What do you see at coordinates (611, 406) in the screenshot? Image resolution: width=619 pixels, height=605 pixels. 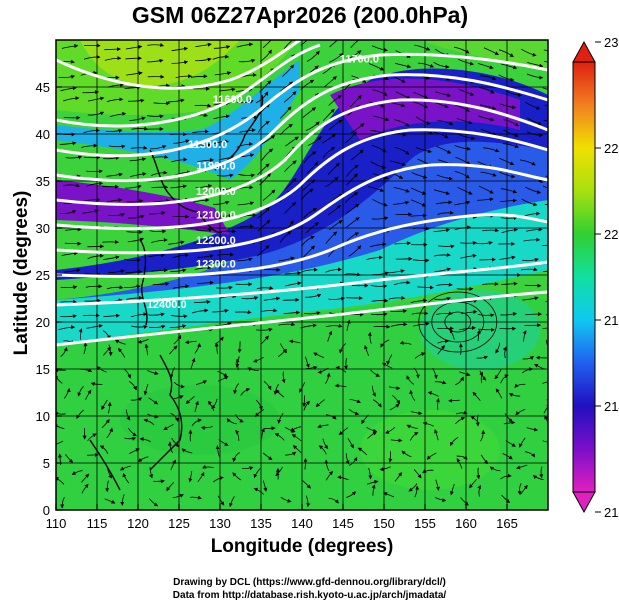 I see `colorbar-tick-label: 214` at bounding box center [611, 406].